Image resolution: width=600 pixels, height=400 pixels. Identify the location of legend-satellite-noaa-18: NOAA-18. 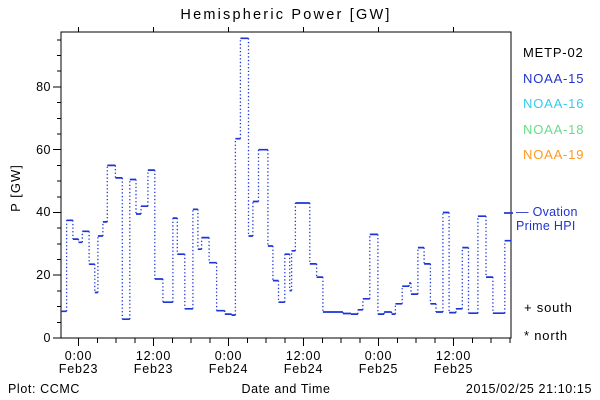
(554, 129).